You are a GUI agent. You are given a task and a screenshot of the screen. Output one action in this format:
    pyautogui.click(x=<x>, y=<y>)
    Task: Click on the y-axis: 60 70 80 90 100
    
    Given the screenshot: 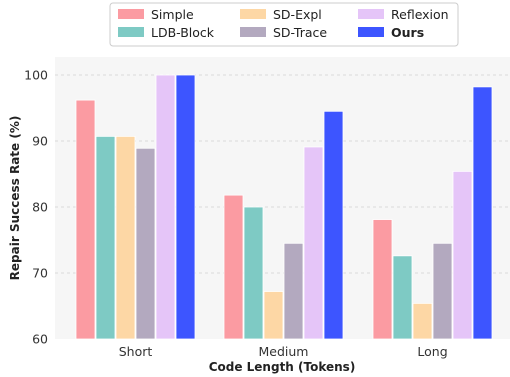 What is the action you would take?
    pyautogui.click(x=36, y=207)
    